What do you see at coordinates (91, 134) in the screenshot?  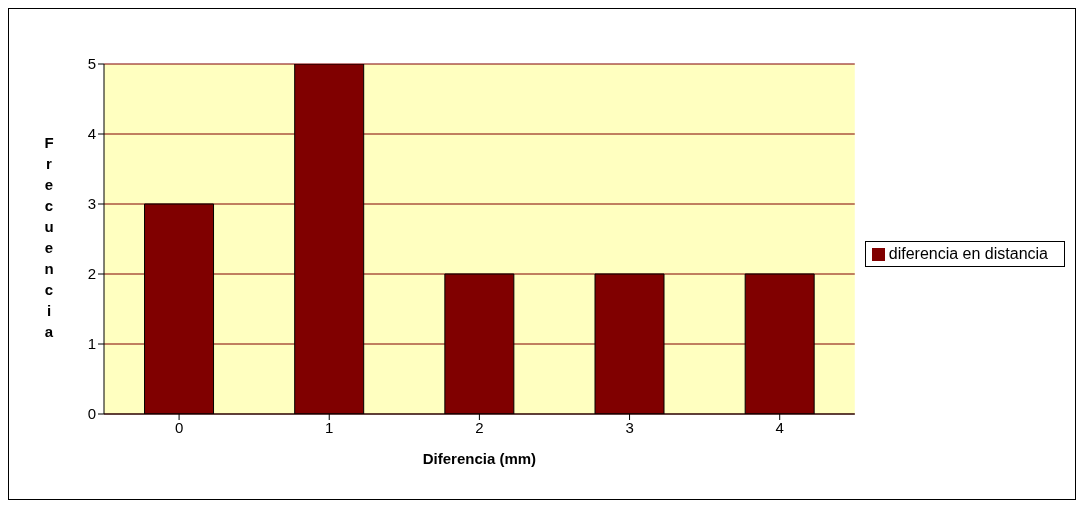 I see `y-tick-label: 4` at bounding box center [91, 134].